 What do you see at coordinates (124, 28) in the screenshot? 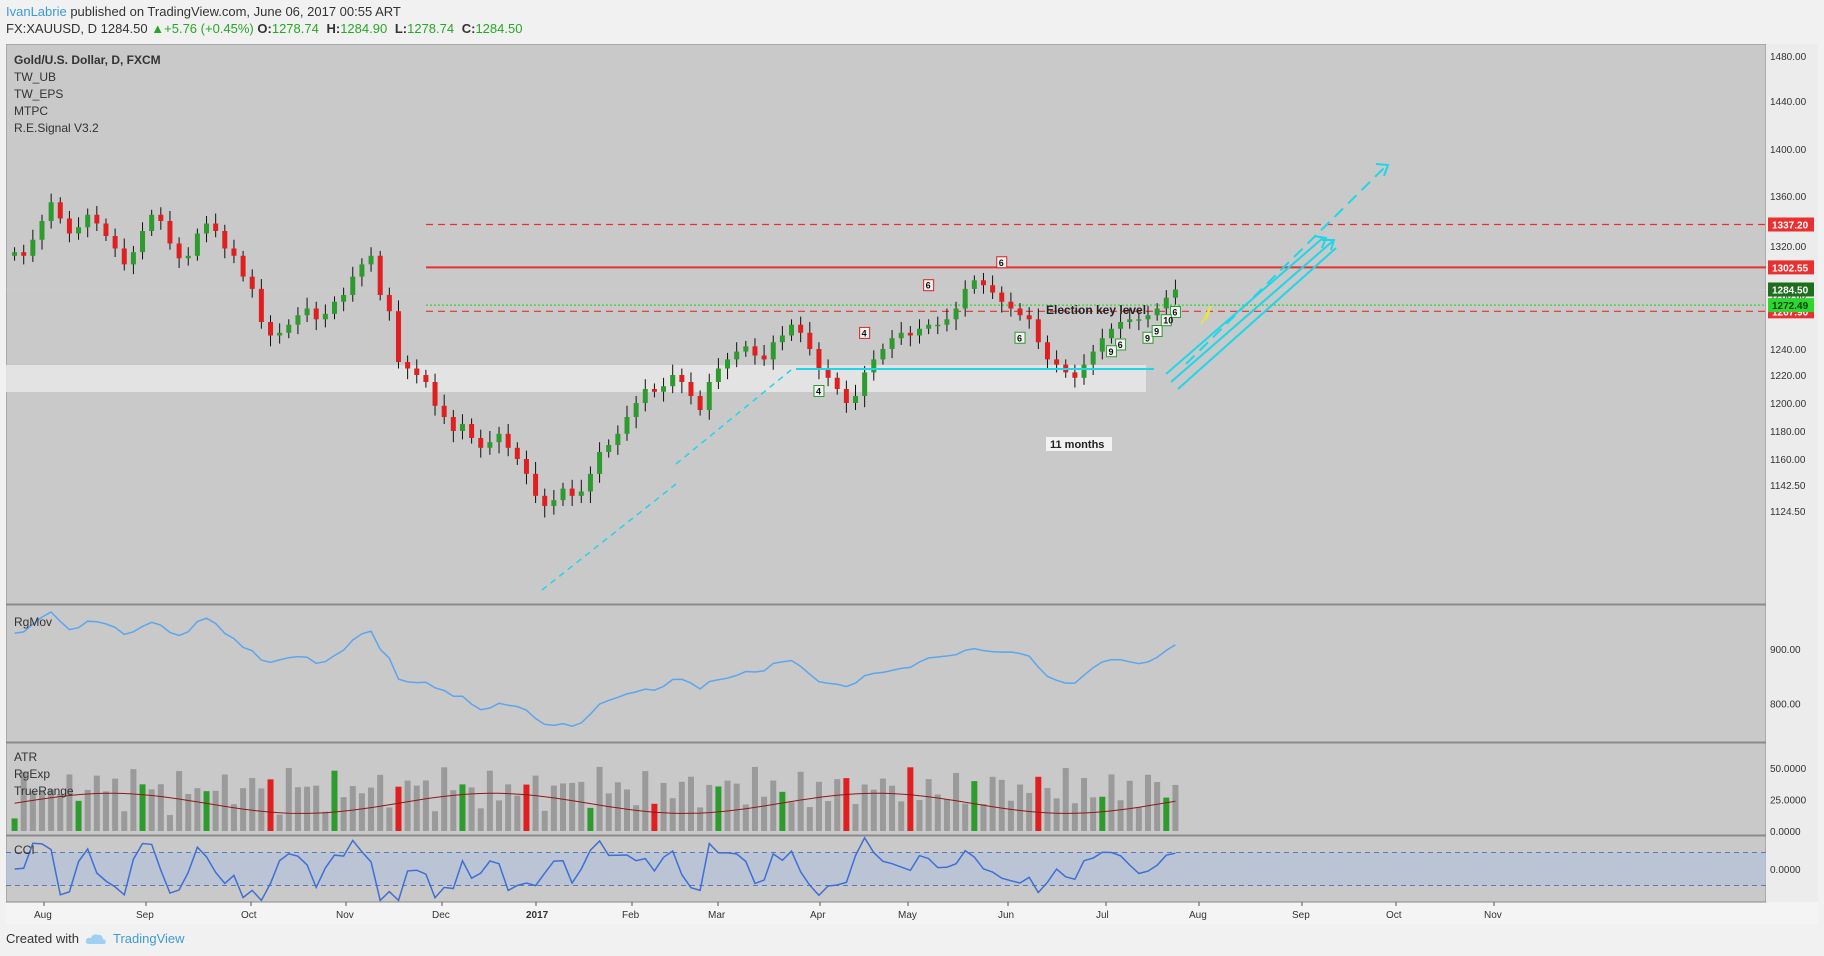
I see `last-price: 1284.50` at bounding box center [124, 28].